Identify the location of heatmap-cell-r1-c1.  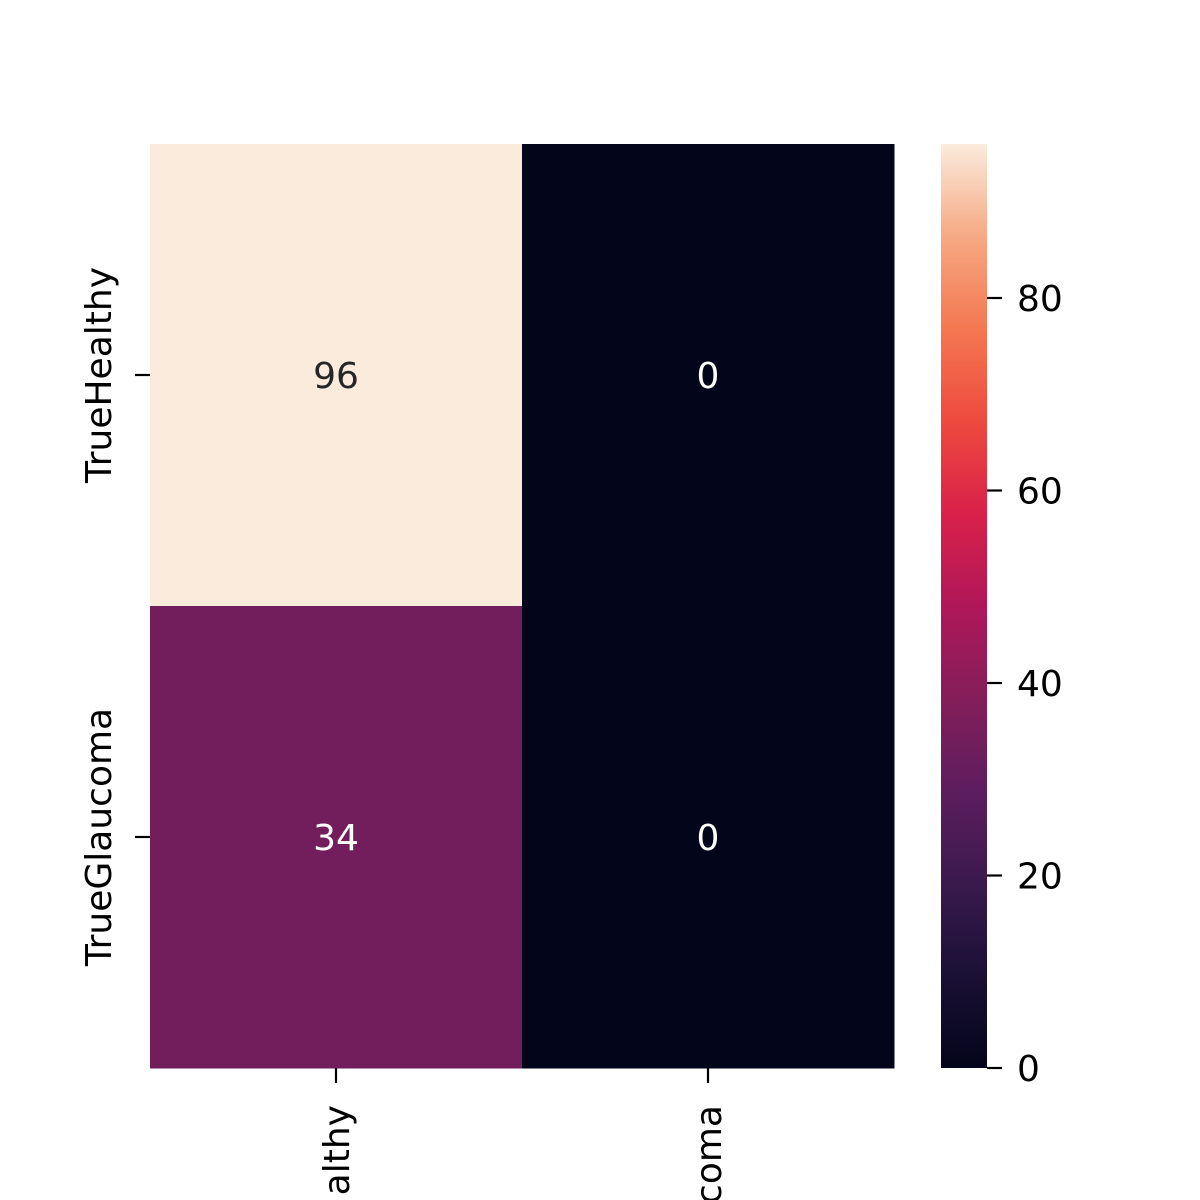
(708, 837).